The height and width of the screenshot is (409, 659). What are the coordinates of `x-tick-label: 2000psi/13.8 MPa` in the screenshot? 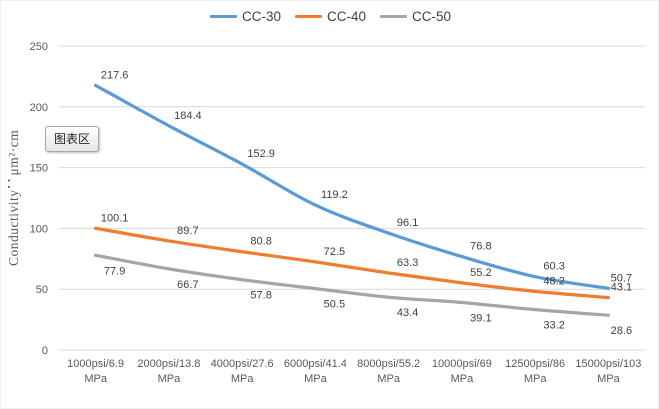 It's located at (168, 371).